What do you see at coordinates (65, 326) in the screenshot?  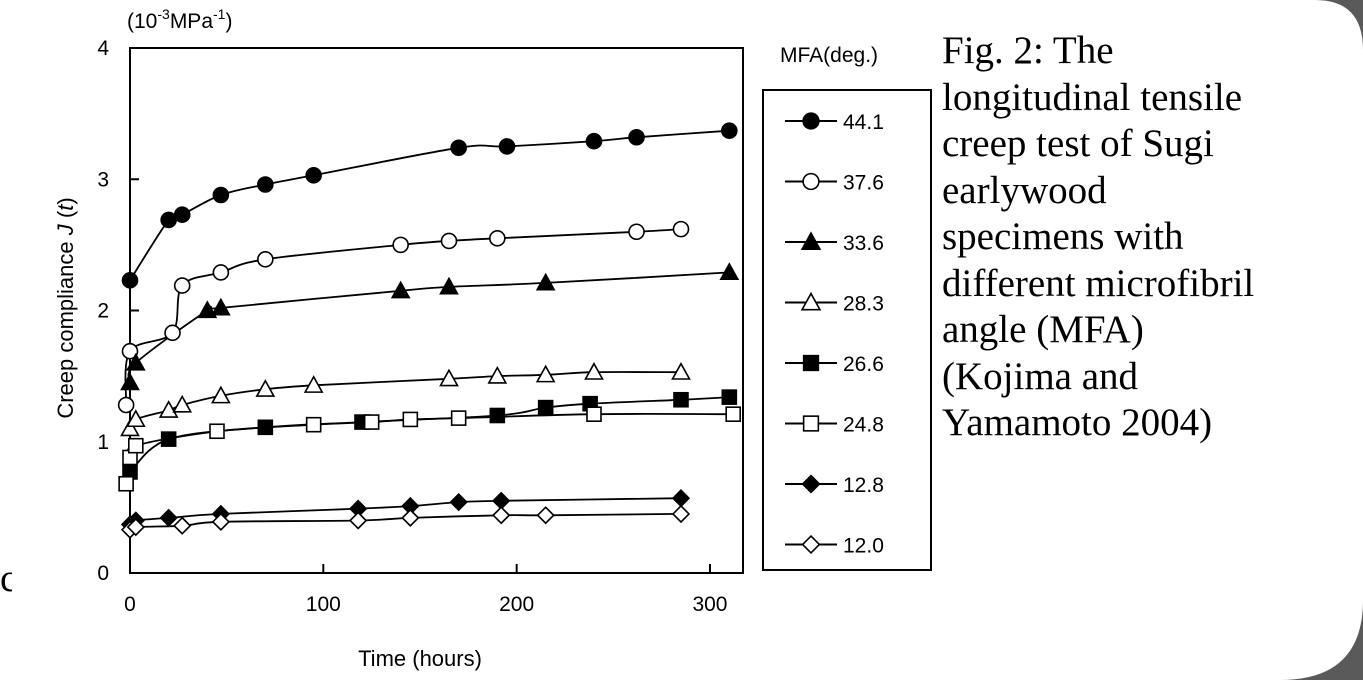 I see `y-axis-label-main: Creep compliance` at bounding box center [65, 326].